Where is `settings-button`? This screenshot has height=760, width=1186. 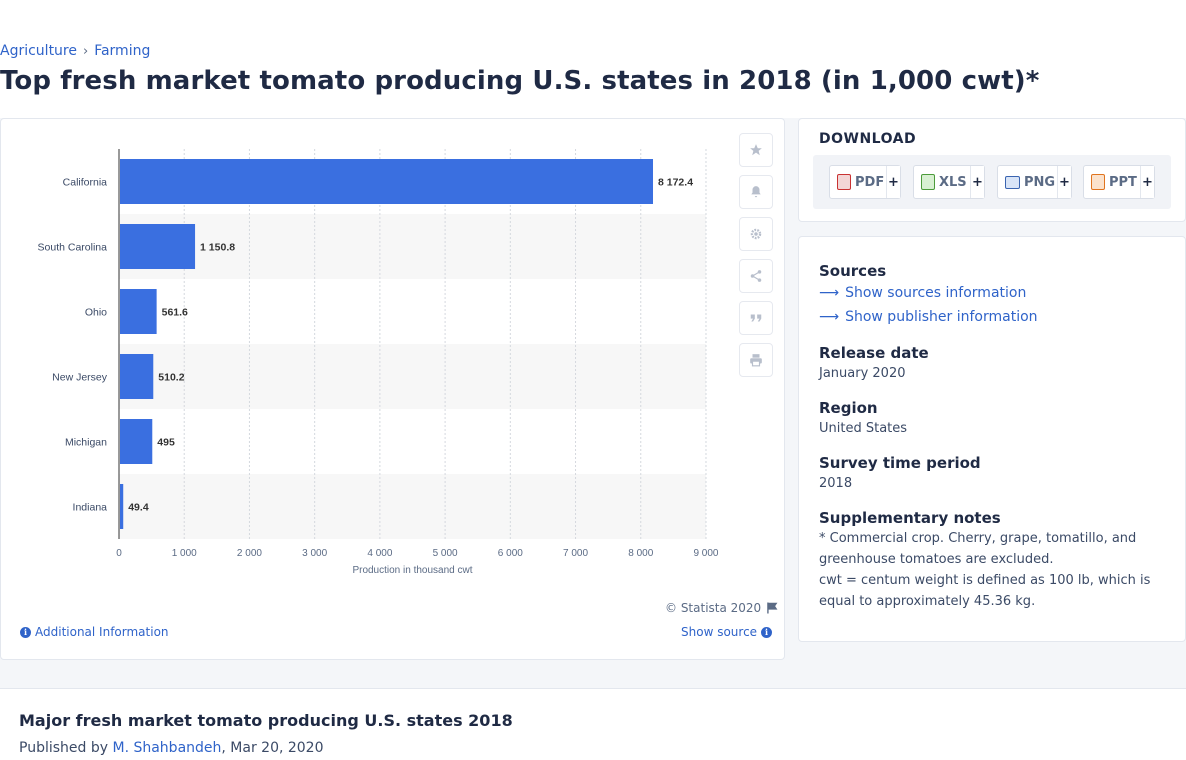 settings-button is located at coordinates (756, 234).